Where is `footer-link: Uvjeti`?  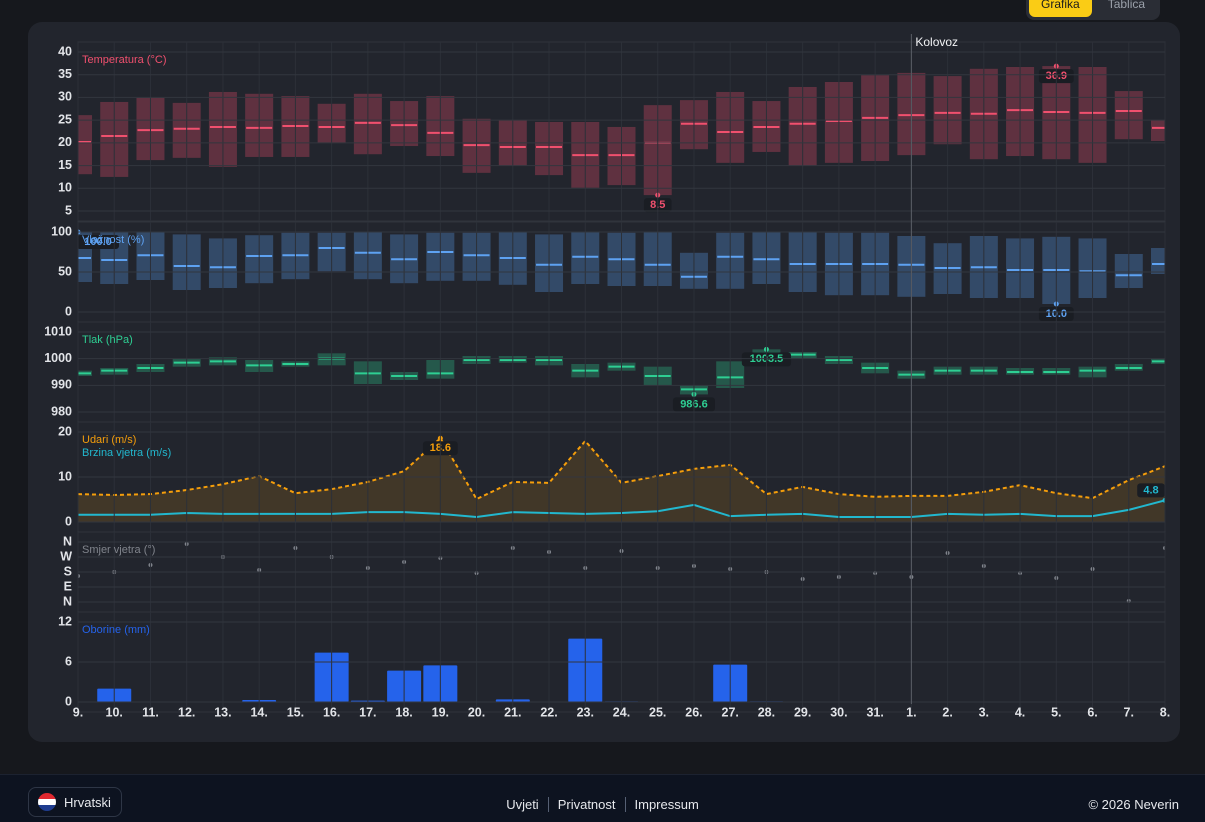 footer-link: Uvjeti is located at coordinates (522, 804).